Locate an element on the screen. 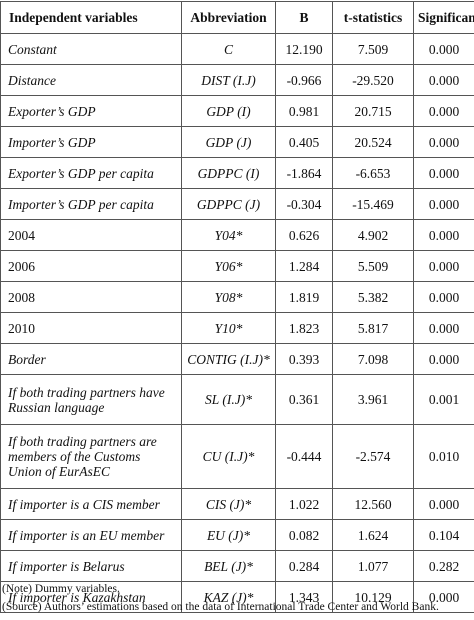 Image resolution: width=474 pixels, height=620 pixels. significance-cell: 0.104 is located at coordinates (443, 535).